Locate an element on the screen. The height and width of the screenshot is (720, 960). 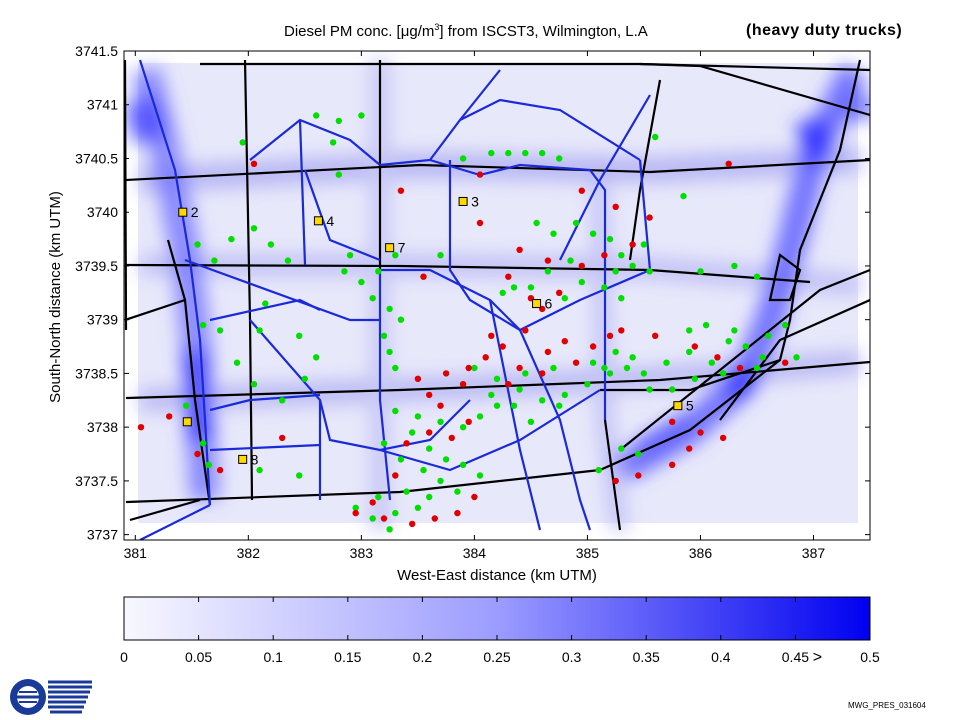
chart-subtitle: (heavy duty trucks) is located at coordinates (824, 30).